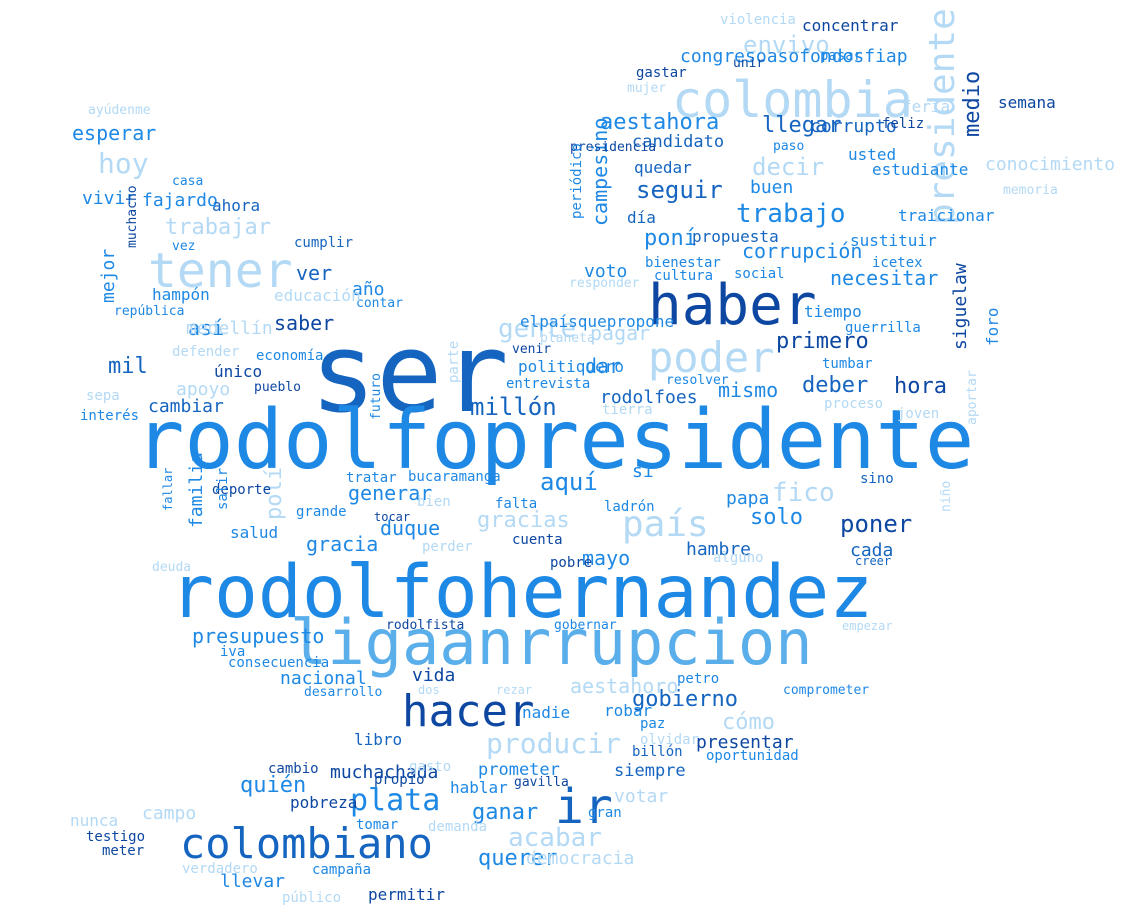 The width and height of the screenshot is (1130, 921). Describe the element at coordinates (697, 380) in the screenshot. I see `word-resolver: resolver` at that location.